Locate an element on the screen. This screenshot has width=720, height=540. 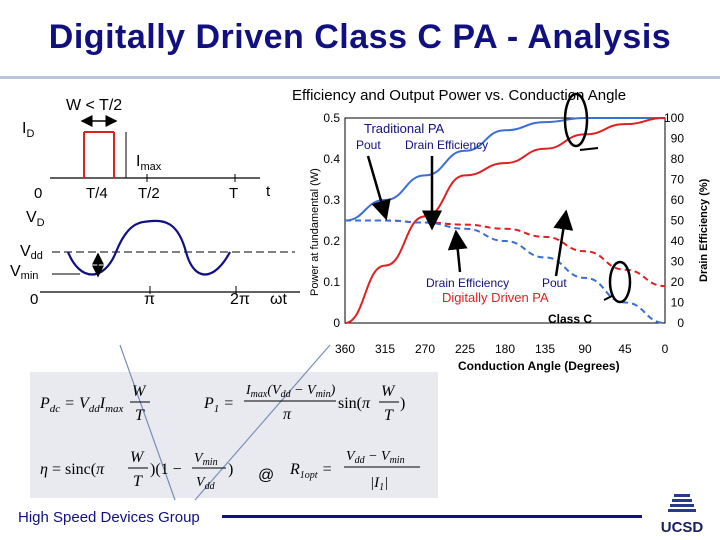
pointer-dig-pout is located at coordinates (563, 243).